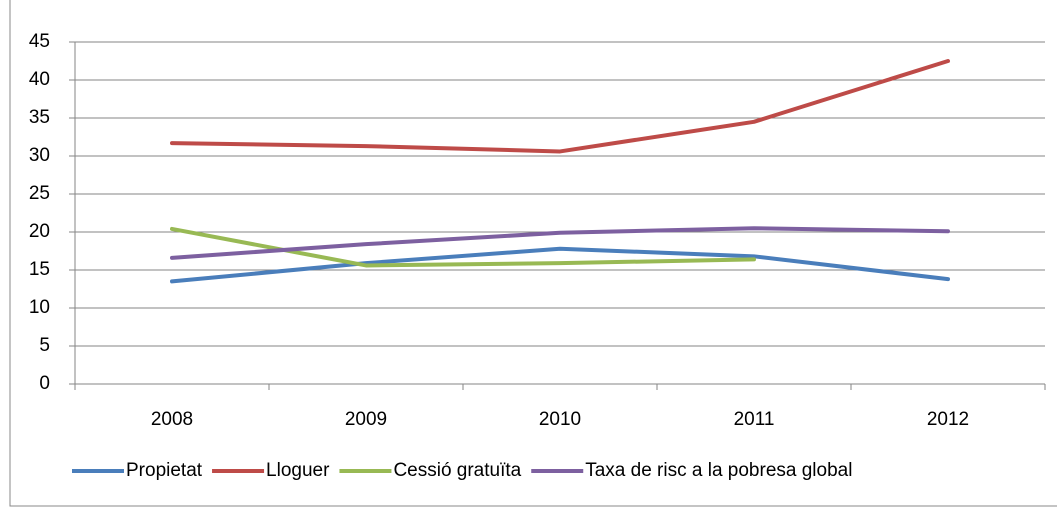 This screenshot has height=507, width=1057. What do you see at coordinates (560, 419) in the screenshot?
I see `x-tick-label: 2010` at bounding box center [560, 419].